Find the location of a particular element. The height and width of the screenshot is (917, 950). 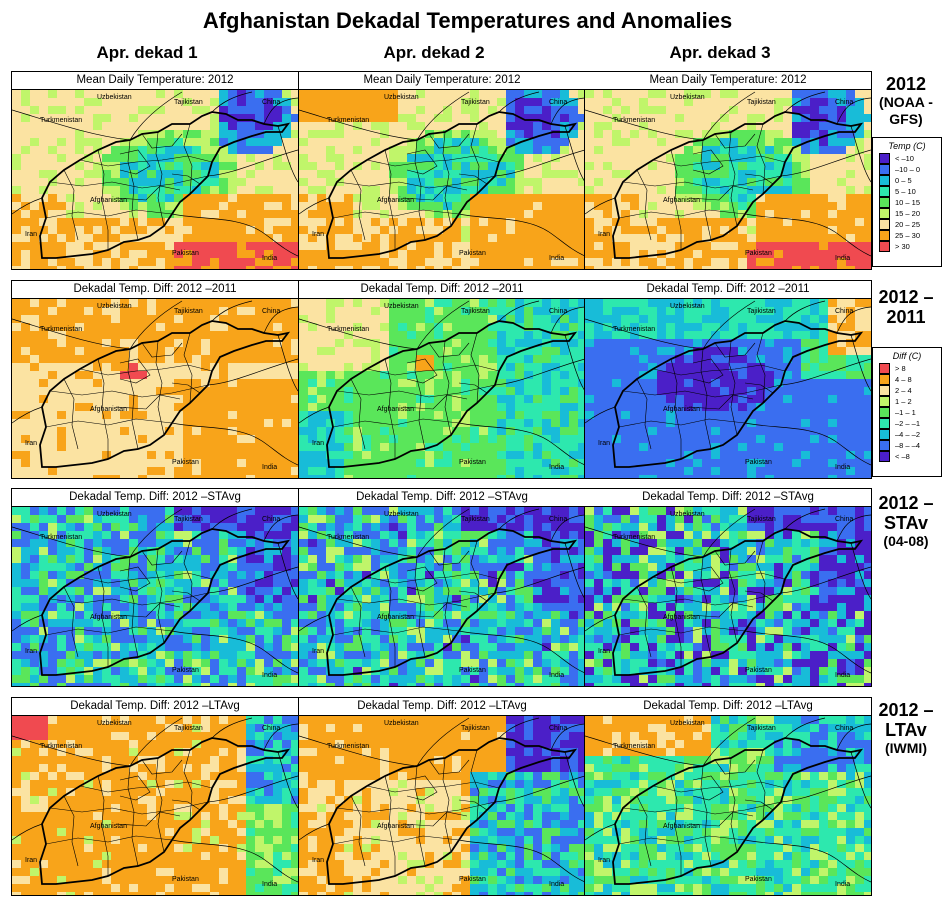

legend-item: –4 – –2 is located at coordinates (907, 434).